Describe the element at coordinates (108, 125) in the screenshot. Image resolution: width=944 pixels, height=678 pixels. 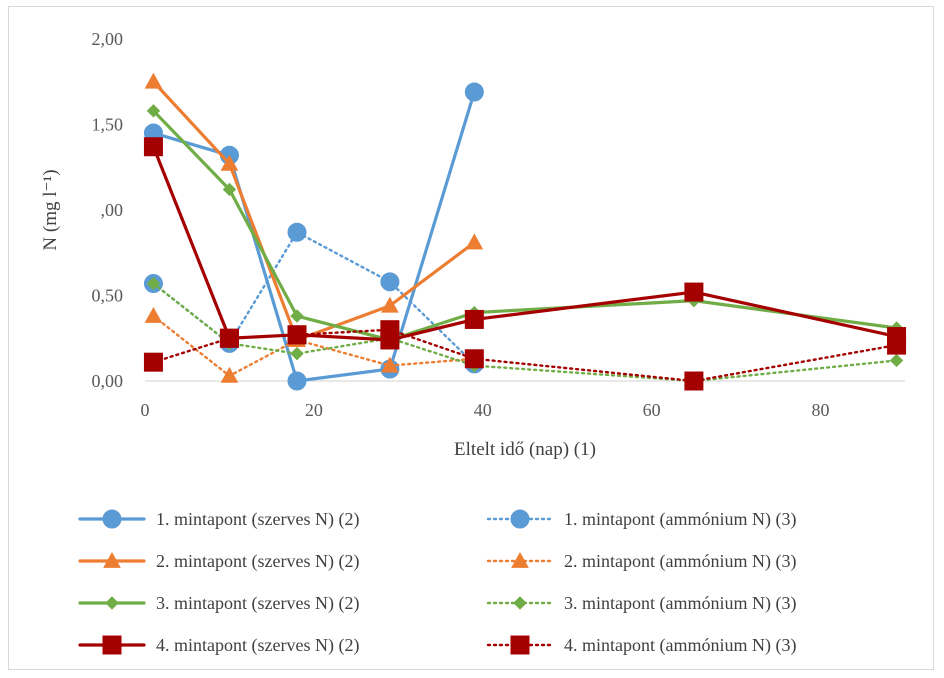
I see `y-tick-label: 1,50` at that location.